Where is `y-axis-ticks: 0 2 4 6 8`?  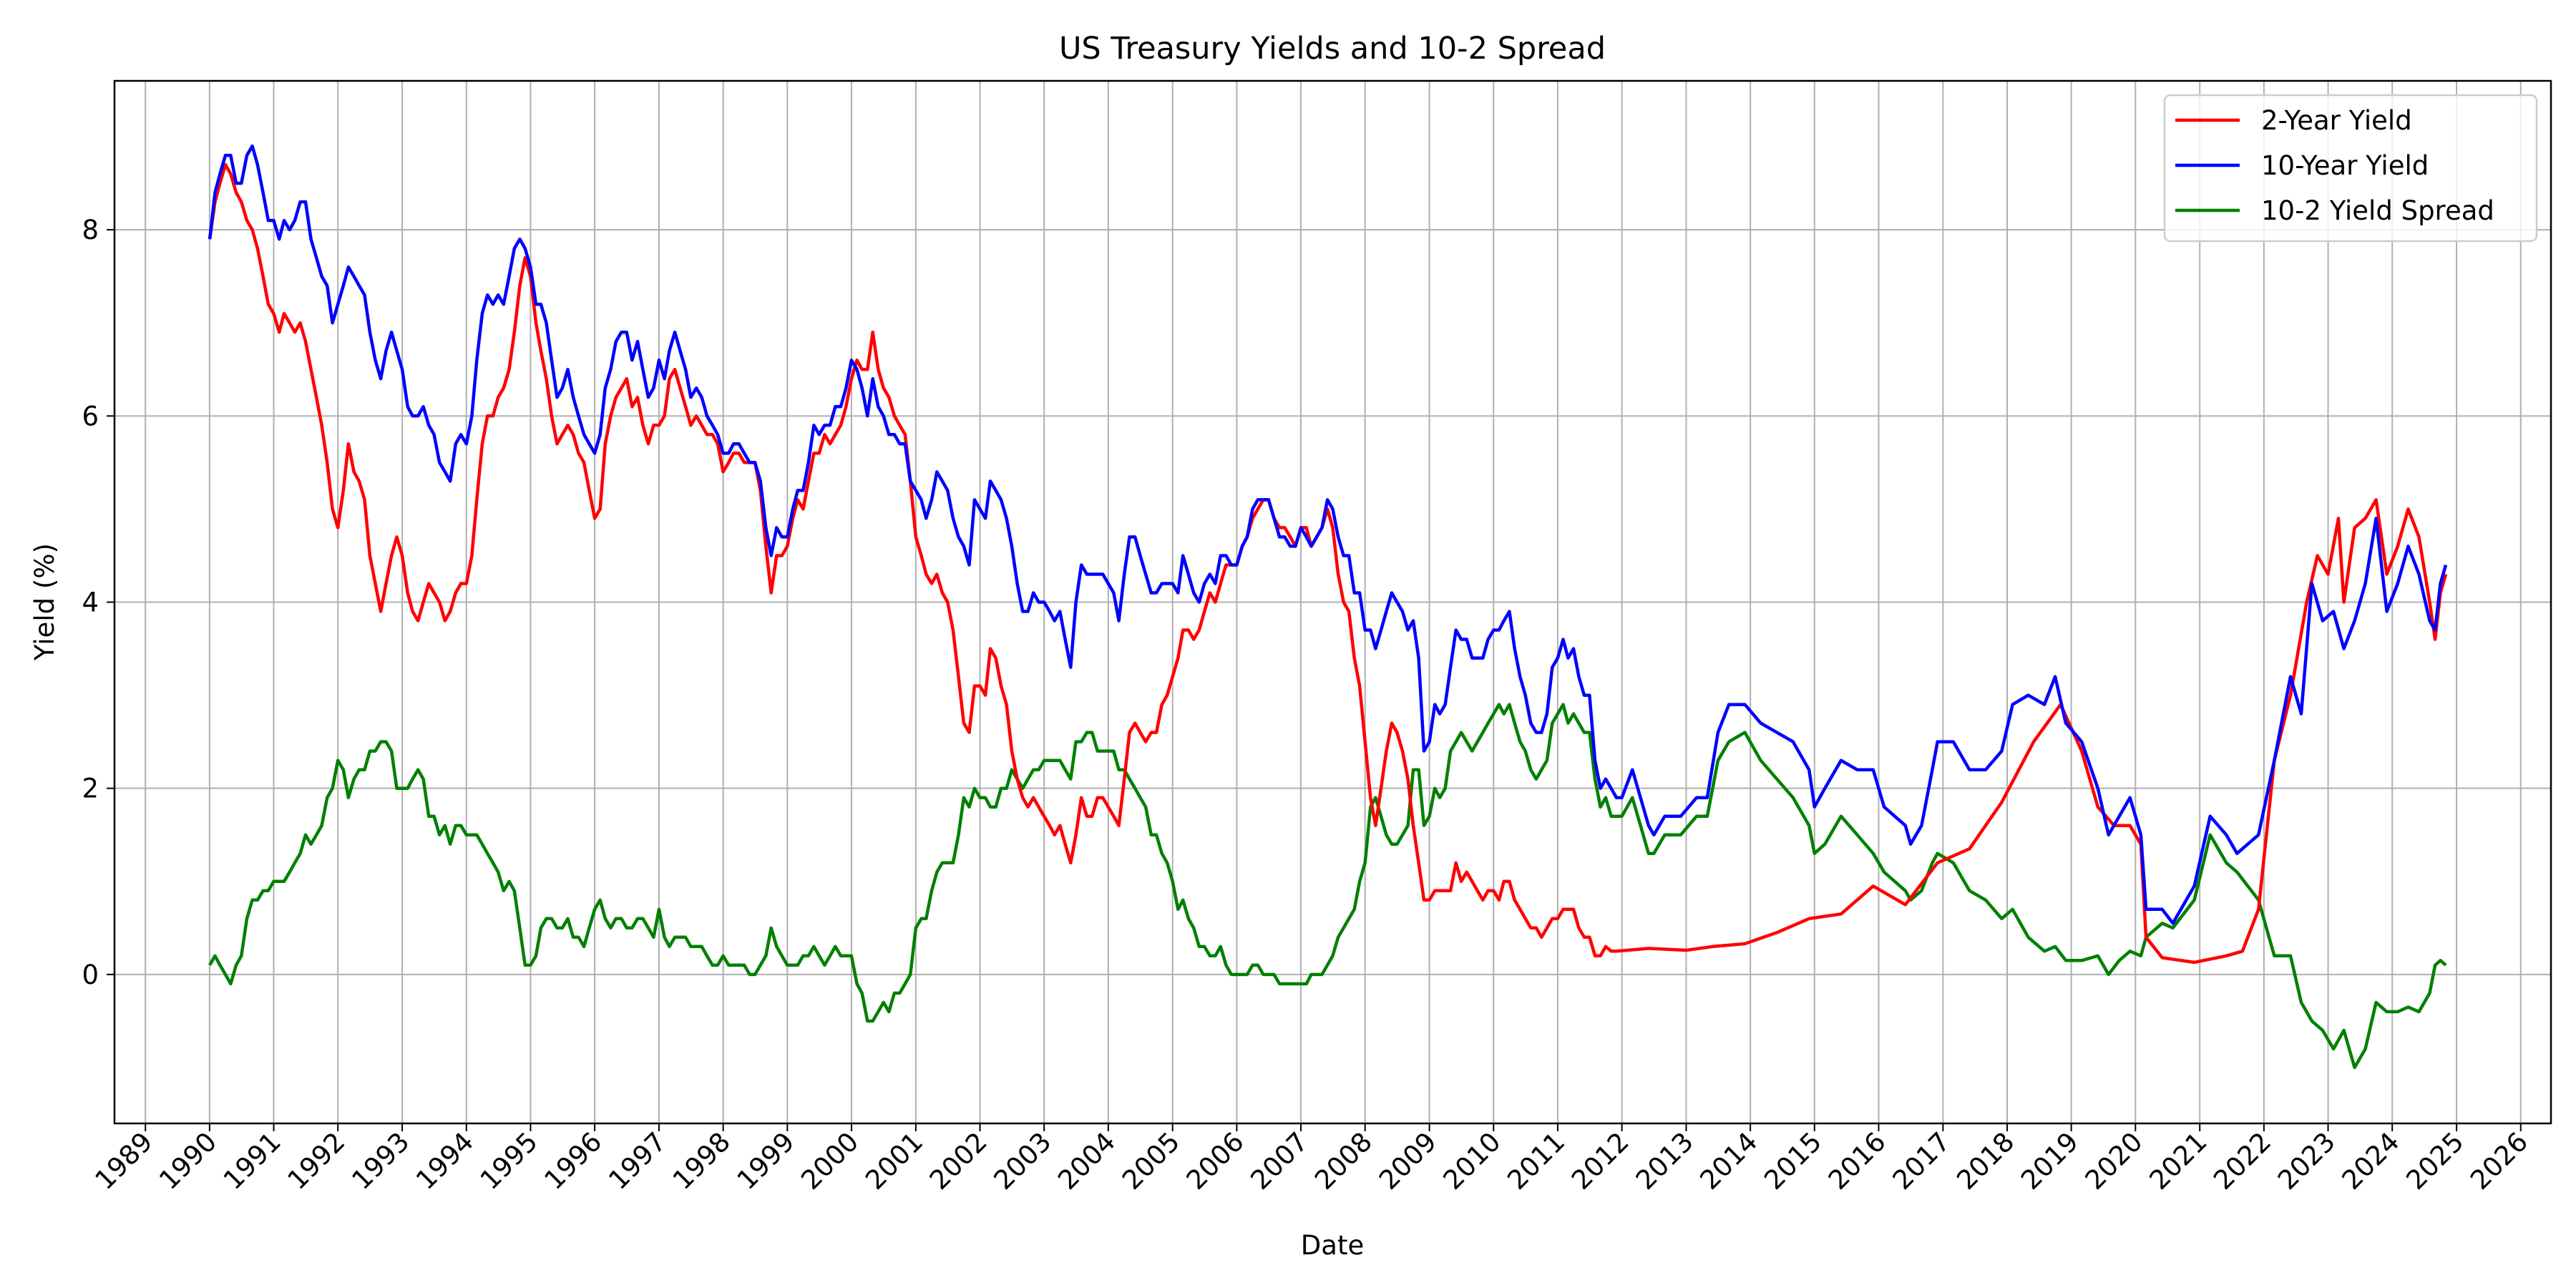
y-axis-ticks: 0 2 4 6 8 is located at coordinates (98, 602).